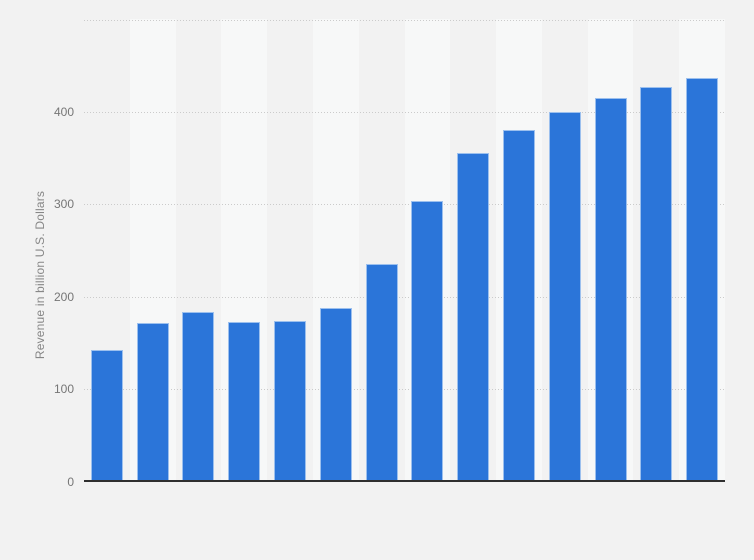 Image resolution: width=754 pixels, height=560 pixels. Describe the element at coordinates (63, 389) in the screenshot. I see `y-tick-label: 100` at that location.